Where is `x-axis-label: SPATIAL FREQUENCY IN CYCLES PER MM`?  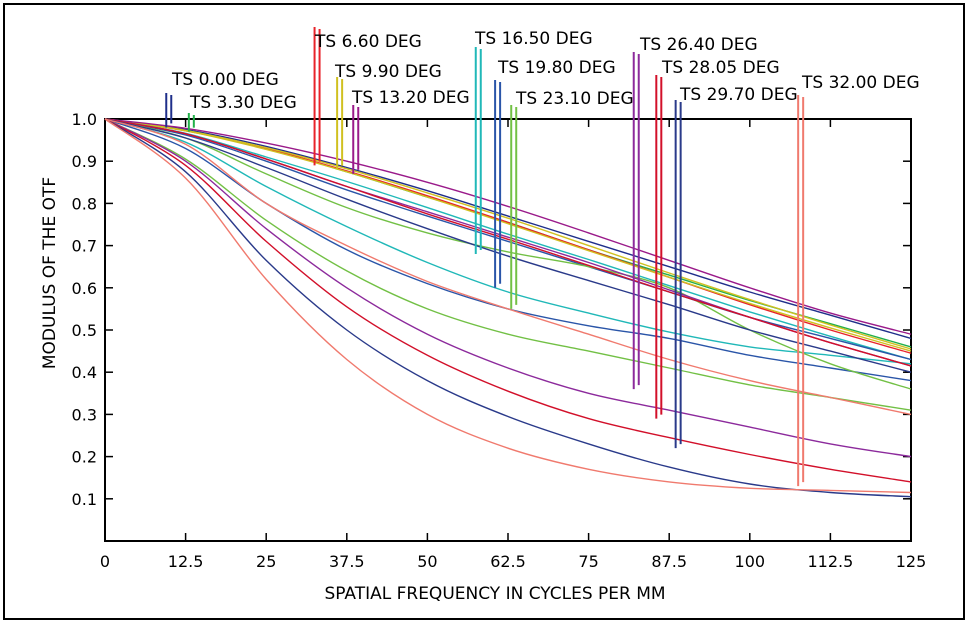
x-axis-label: SPATIAL FREQUENCY IN CYCLES PER MM is located at coordinates (494, 594).